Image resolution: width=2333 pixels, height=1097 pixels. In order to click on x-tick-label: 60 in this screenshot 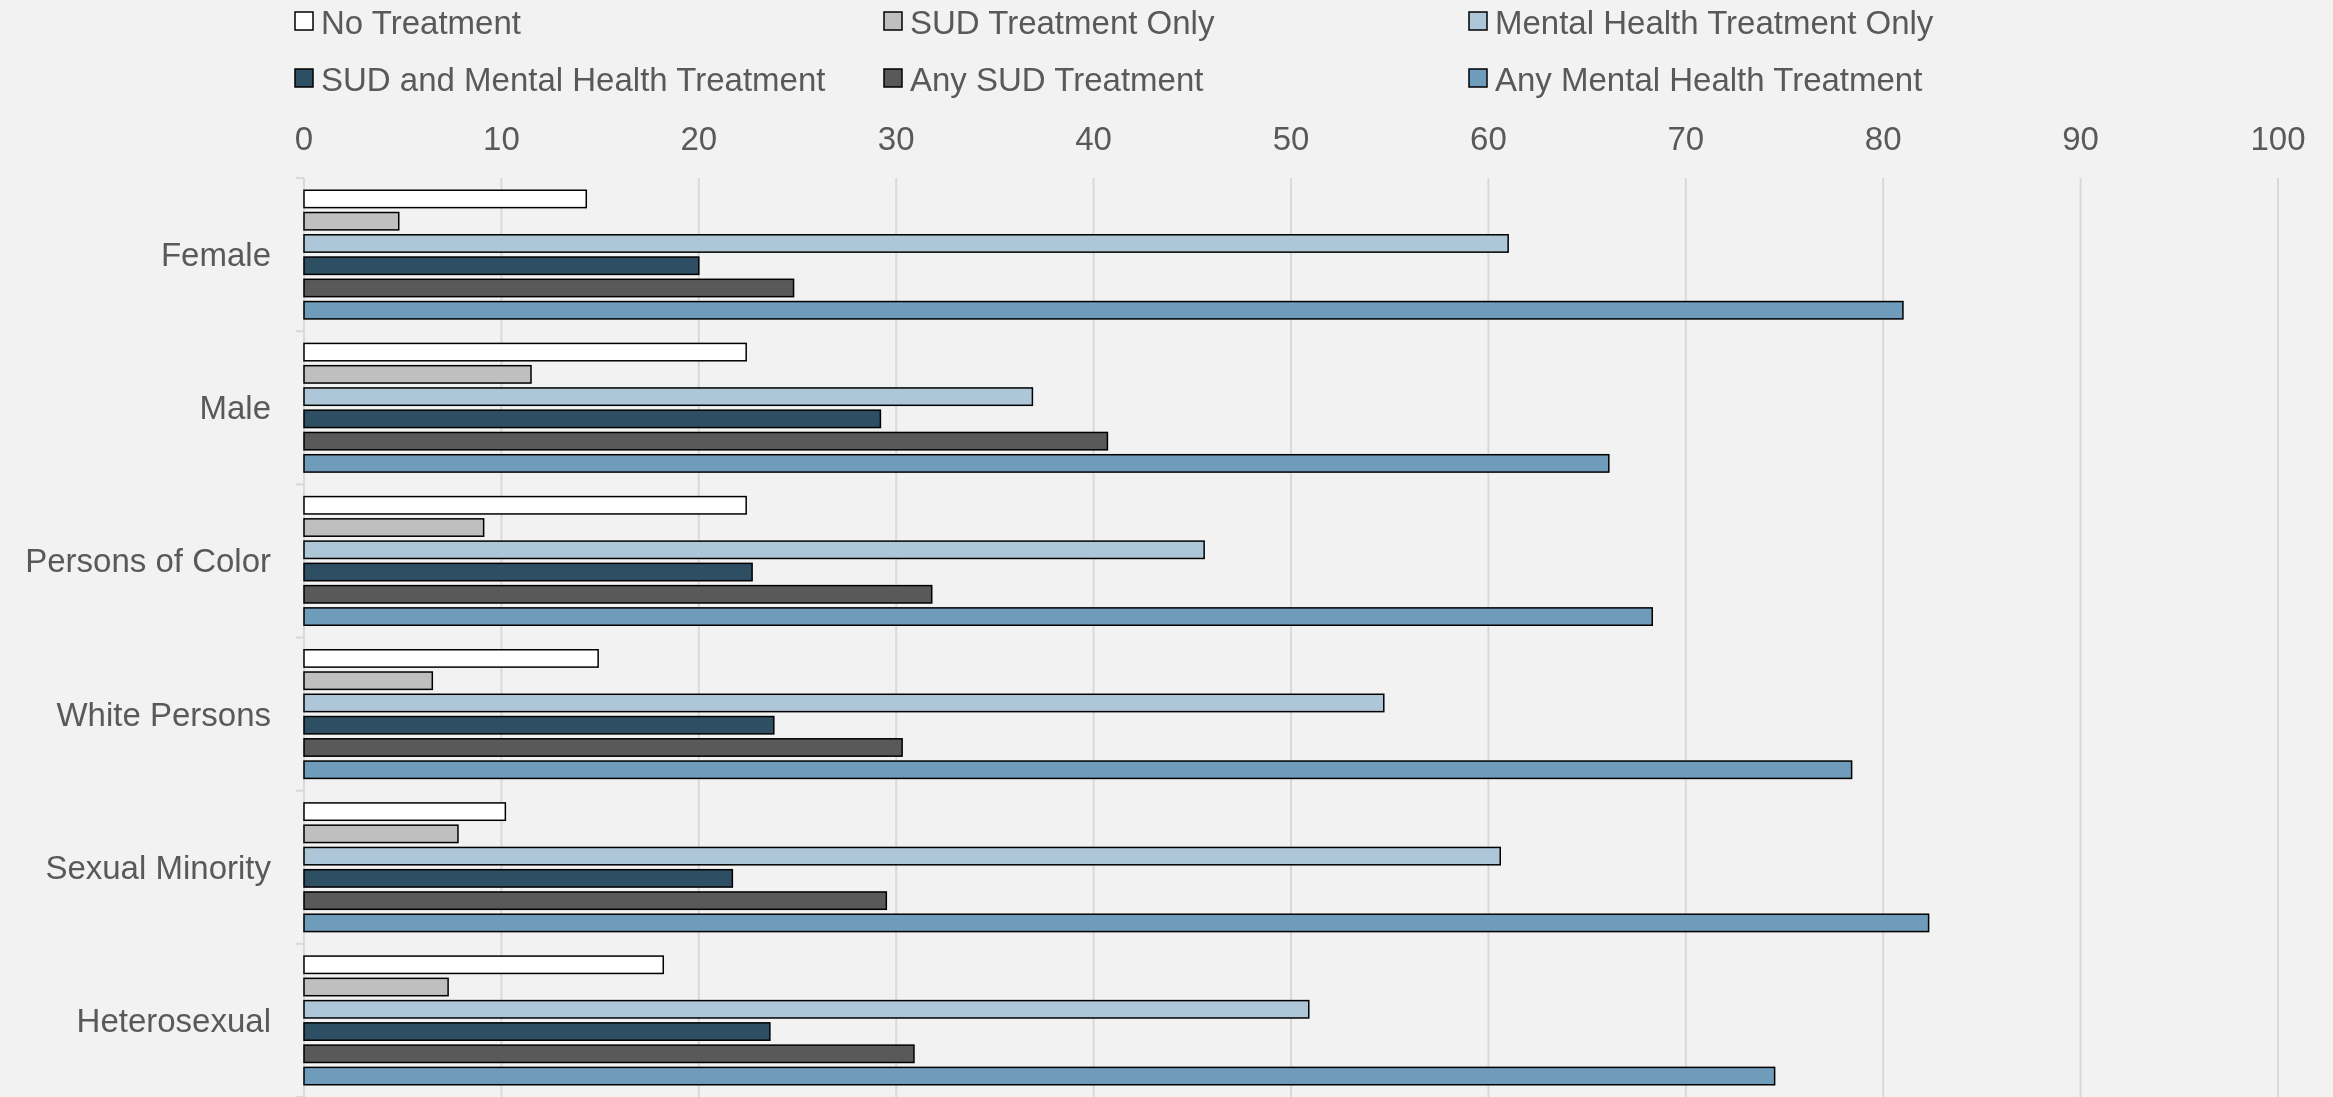, I will do `click(1488, 138)`.